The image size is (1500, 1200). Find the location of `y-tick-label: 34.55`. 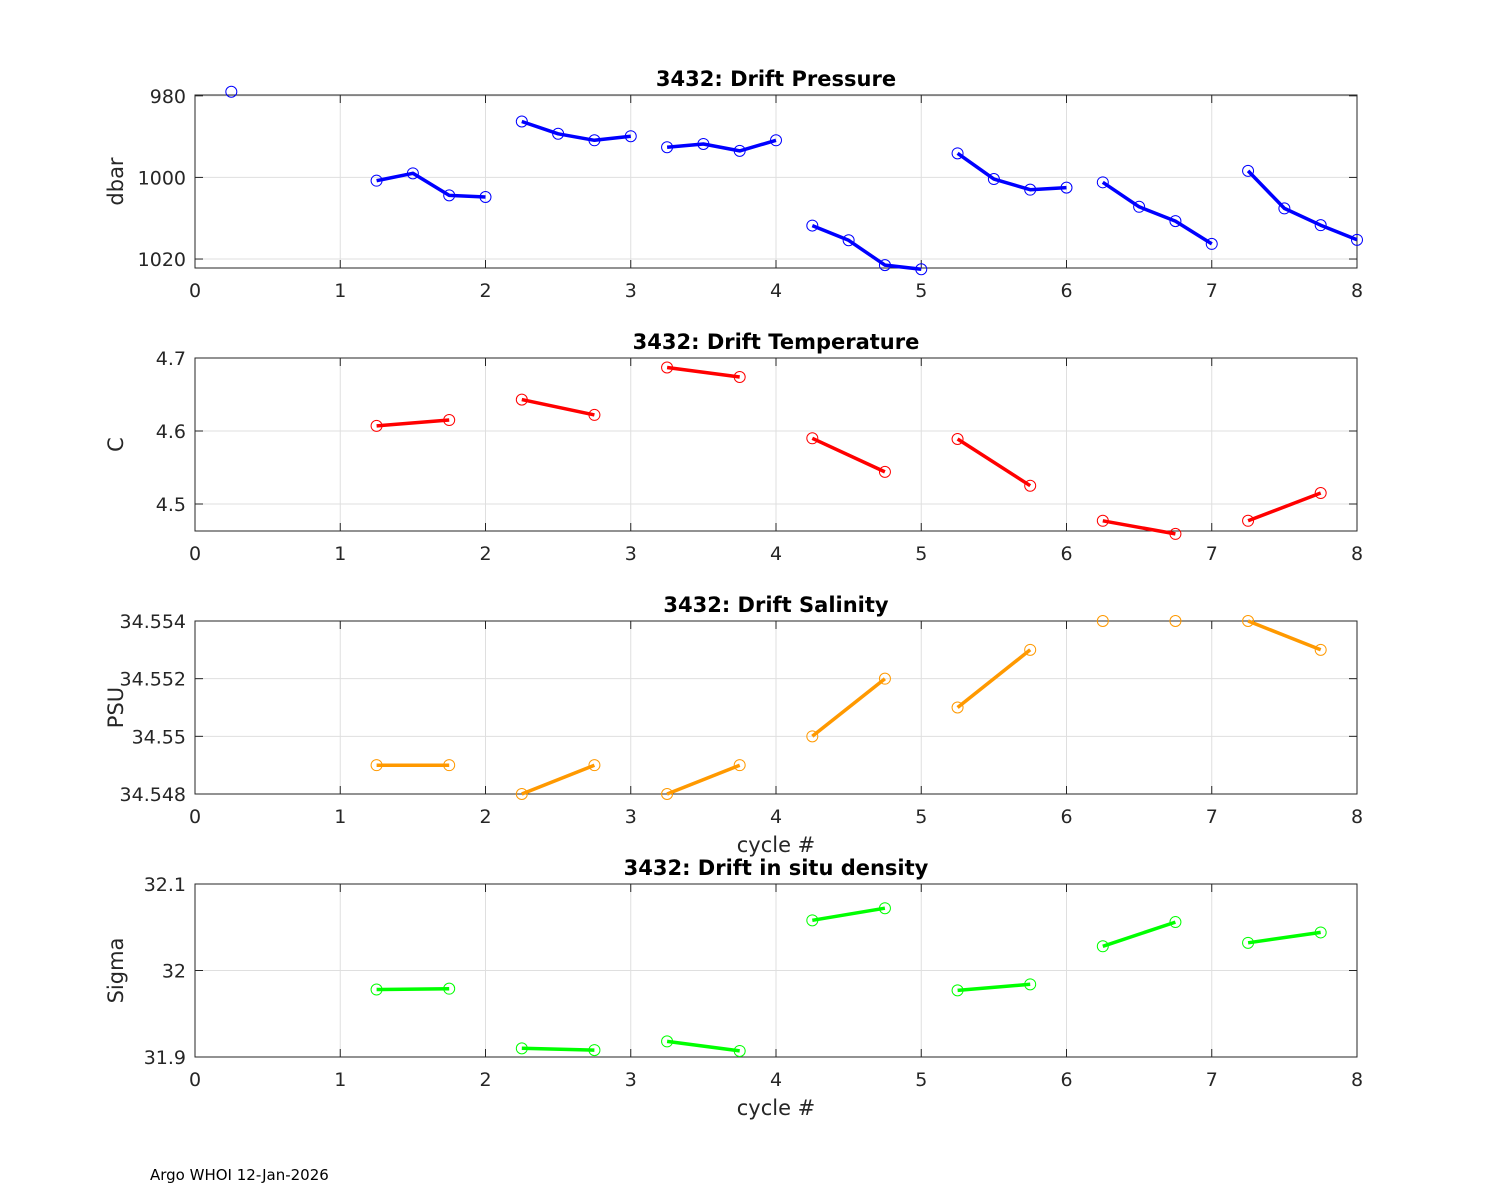

y-tick-label: 34.55 is located at coordinates (159, 737).